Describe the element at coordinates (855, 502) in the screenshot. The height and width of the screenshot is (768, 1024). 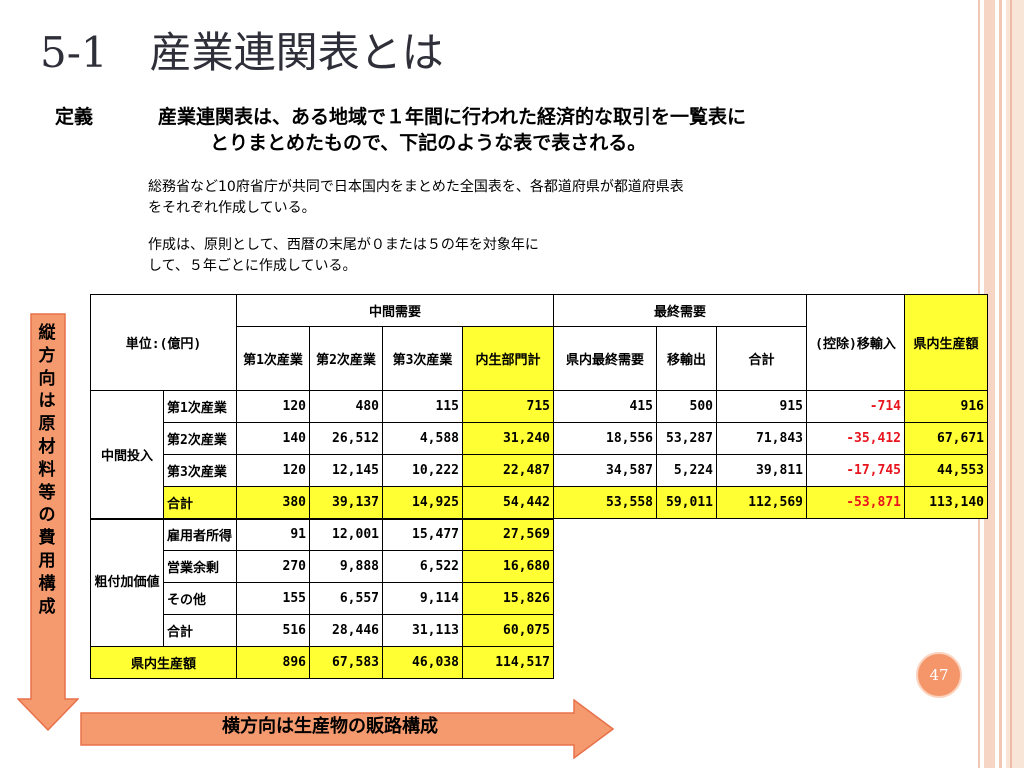
I see `table-cell: -53,871` at that location.